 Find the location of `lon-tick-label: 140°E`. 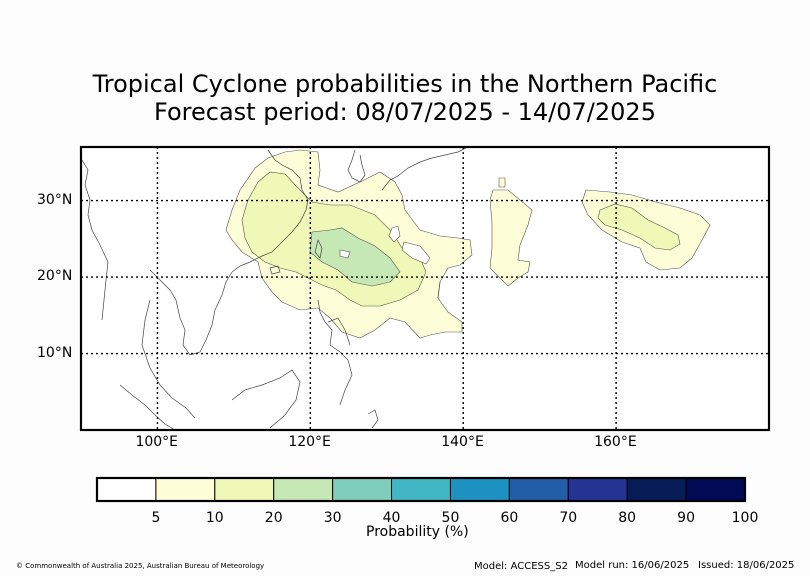

lon-tick-label: 140°E is located at coordinates (462, 442).